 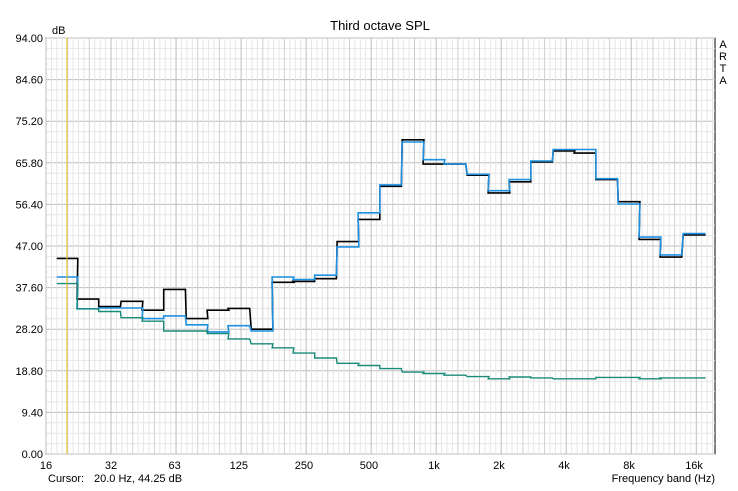 I want to click on x-tick-label: 8k, so click(x=629, y=466).